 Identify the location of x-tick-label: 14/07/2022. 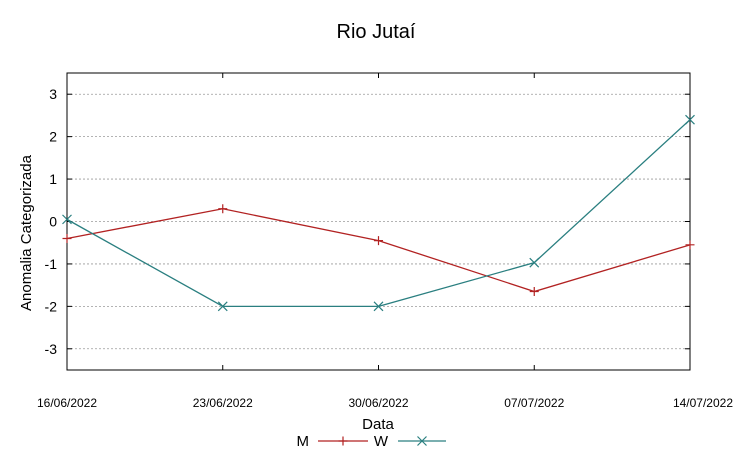
(703, 403).